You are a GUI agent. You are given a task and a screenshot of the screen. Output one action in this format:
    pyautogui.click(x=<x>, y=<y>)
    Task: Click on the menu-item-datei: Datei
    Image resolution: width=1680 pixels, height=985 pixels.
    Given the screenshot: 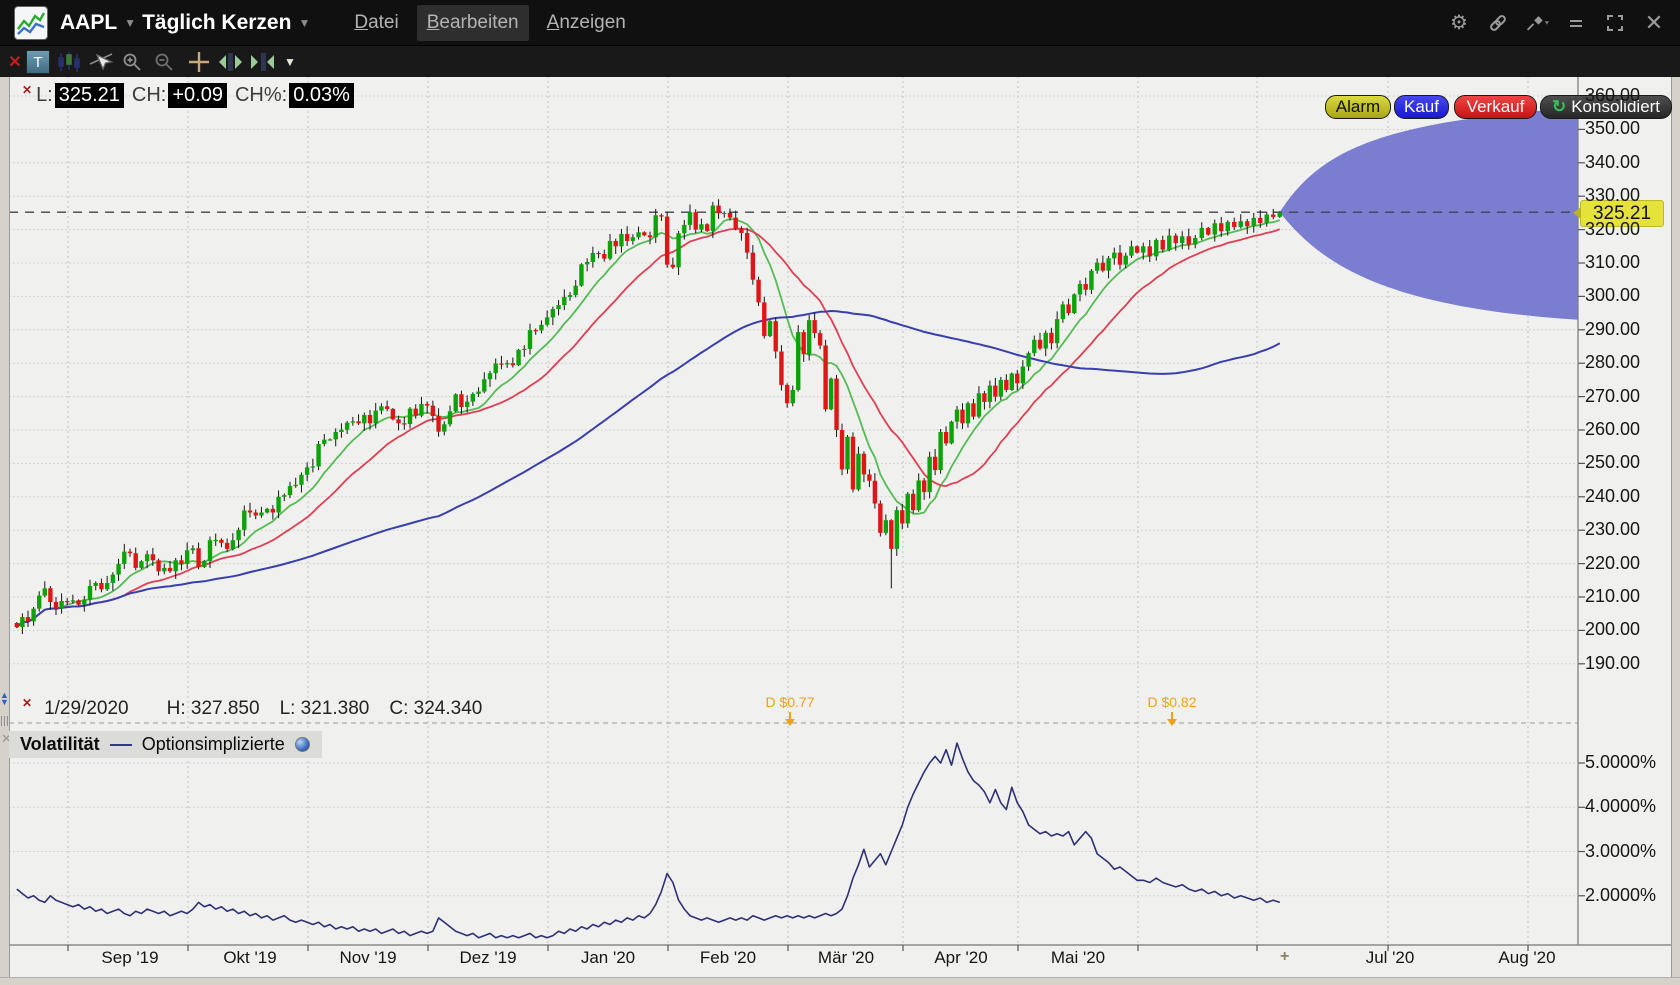 What is the action you would take?
    pyautogui.click(x=376, y=22)
    